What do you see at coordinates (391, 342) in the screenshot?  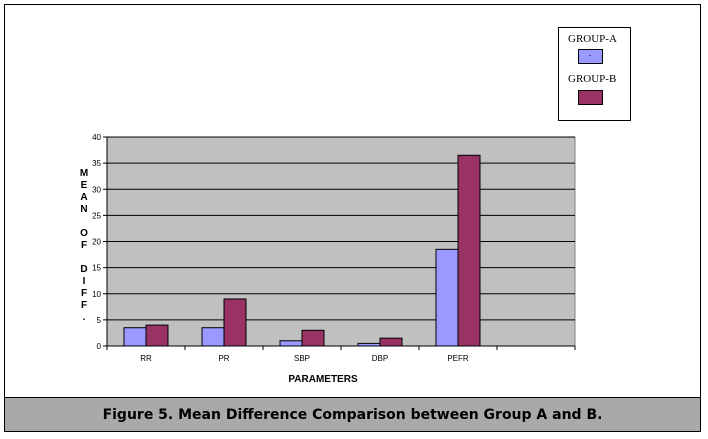 I see `bar-group-b-dbp` at bounding box center [391, 342].